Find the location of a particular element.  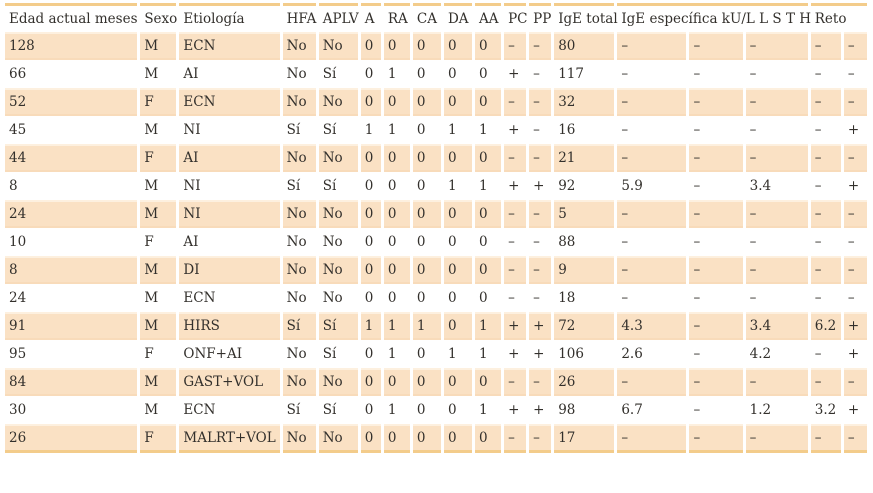

column-header: Reto is located at coordinates (838, 17).